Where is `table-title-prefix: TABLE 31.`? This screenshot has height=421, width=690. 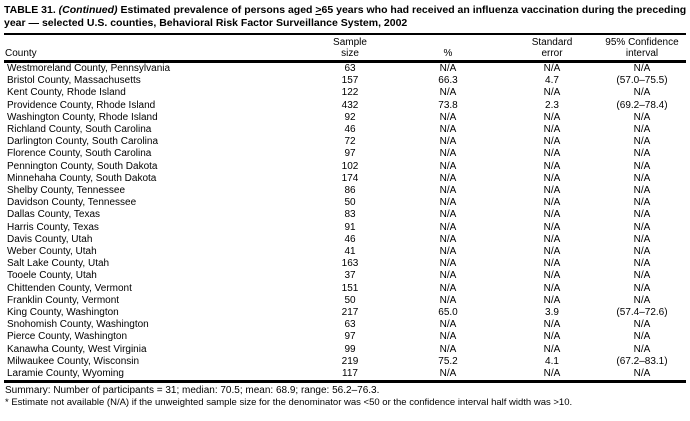
table-title-prefix: TABLE 31. is located at coordinates (31, 10).